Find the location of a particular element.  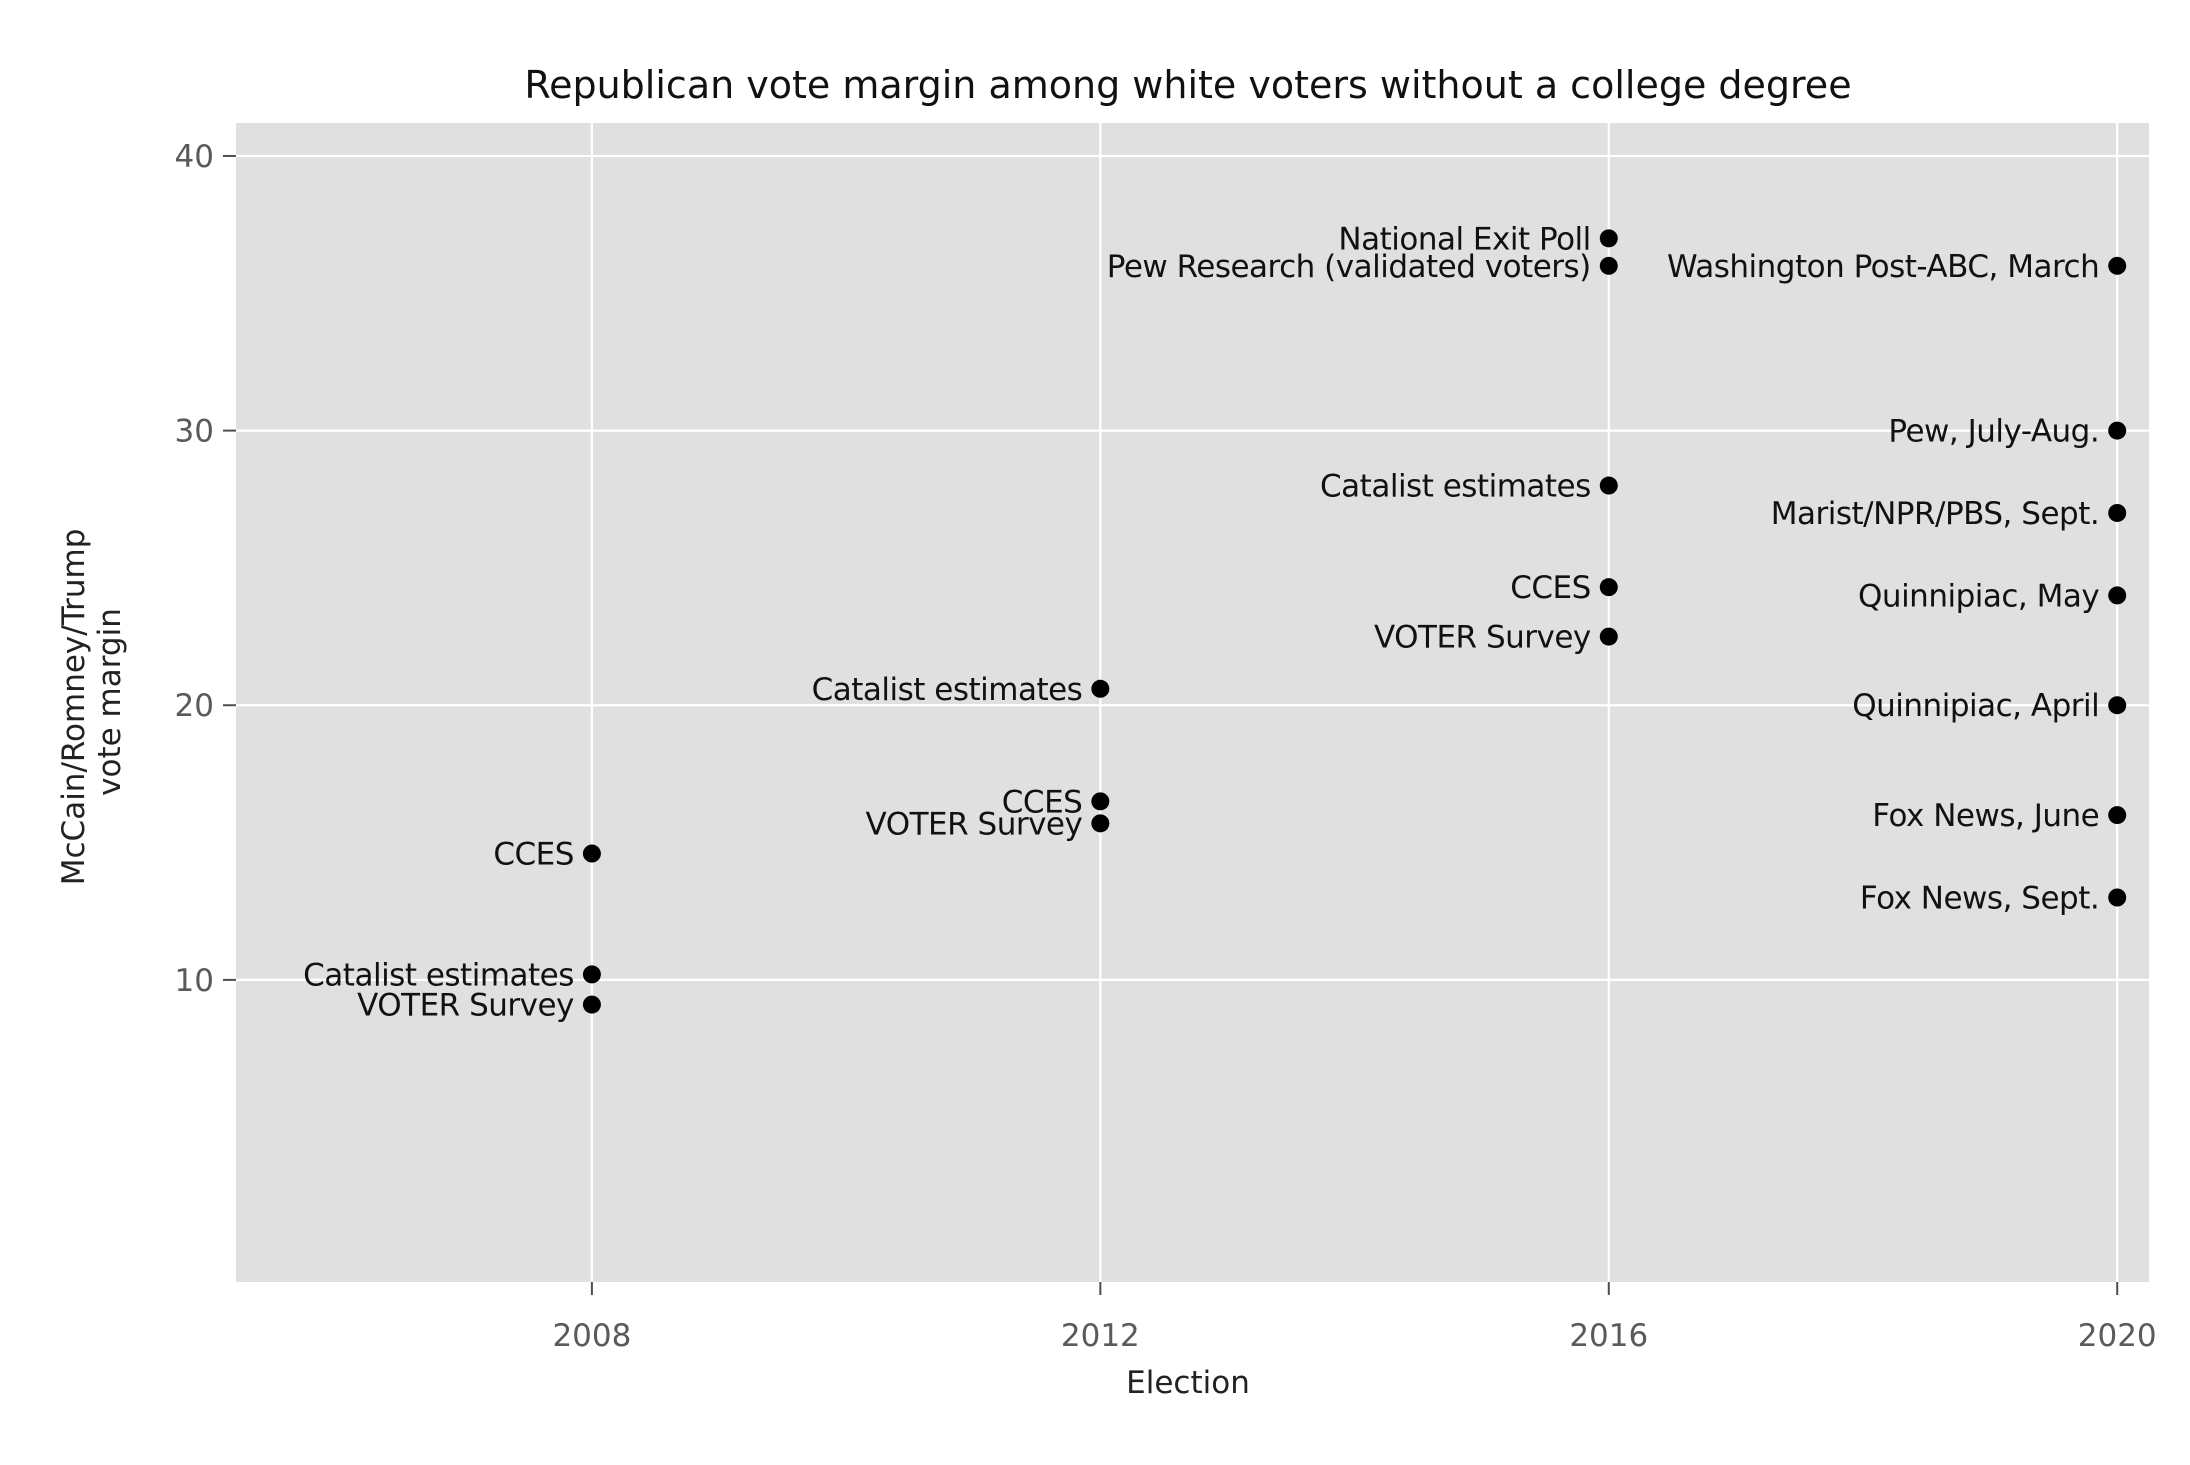

point-label: Fox News, June is located at coordinates (1985, 816).